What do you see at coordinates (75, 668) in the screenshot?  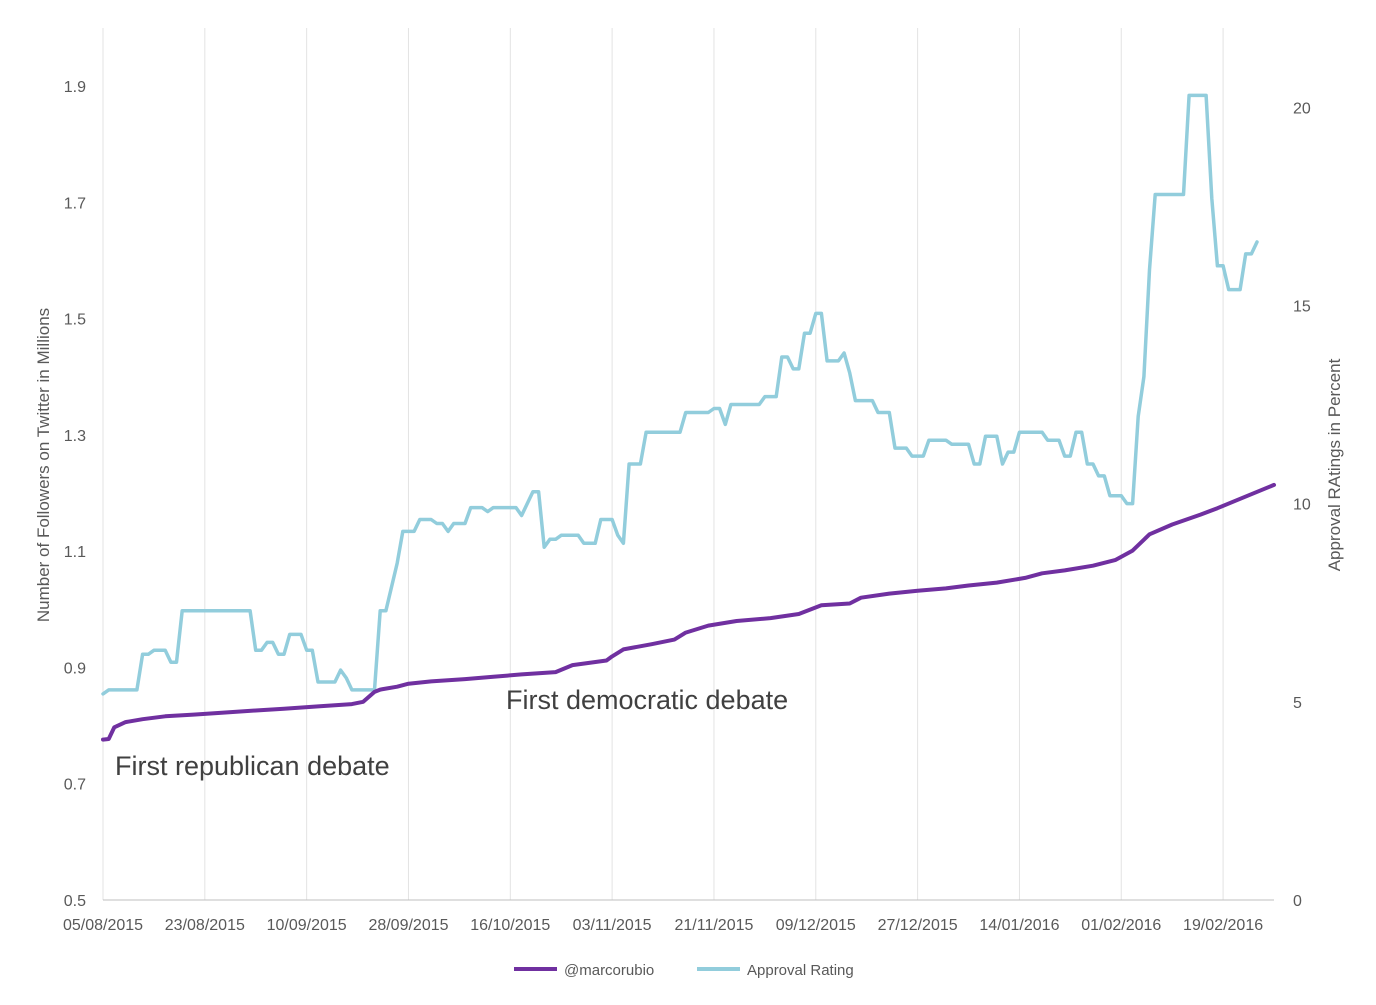 I see `y-left-tick-label: 0.9` at bounding box center [75, 668].